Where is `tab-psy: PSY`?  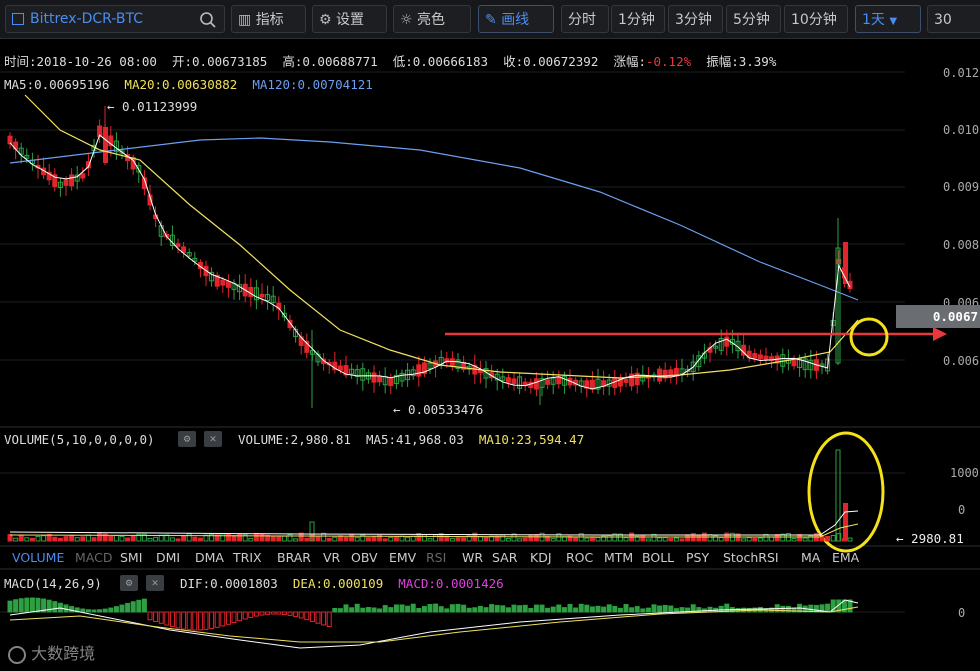
tab-psy: PSY is located at coordinates (698, 557).